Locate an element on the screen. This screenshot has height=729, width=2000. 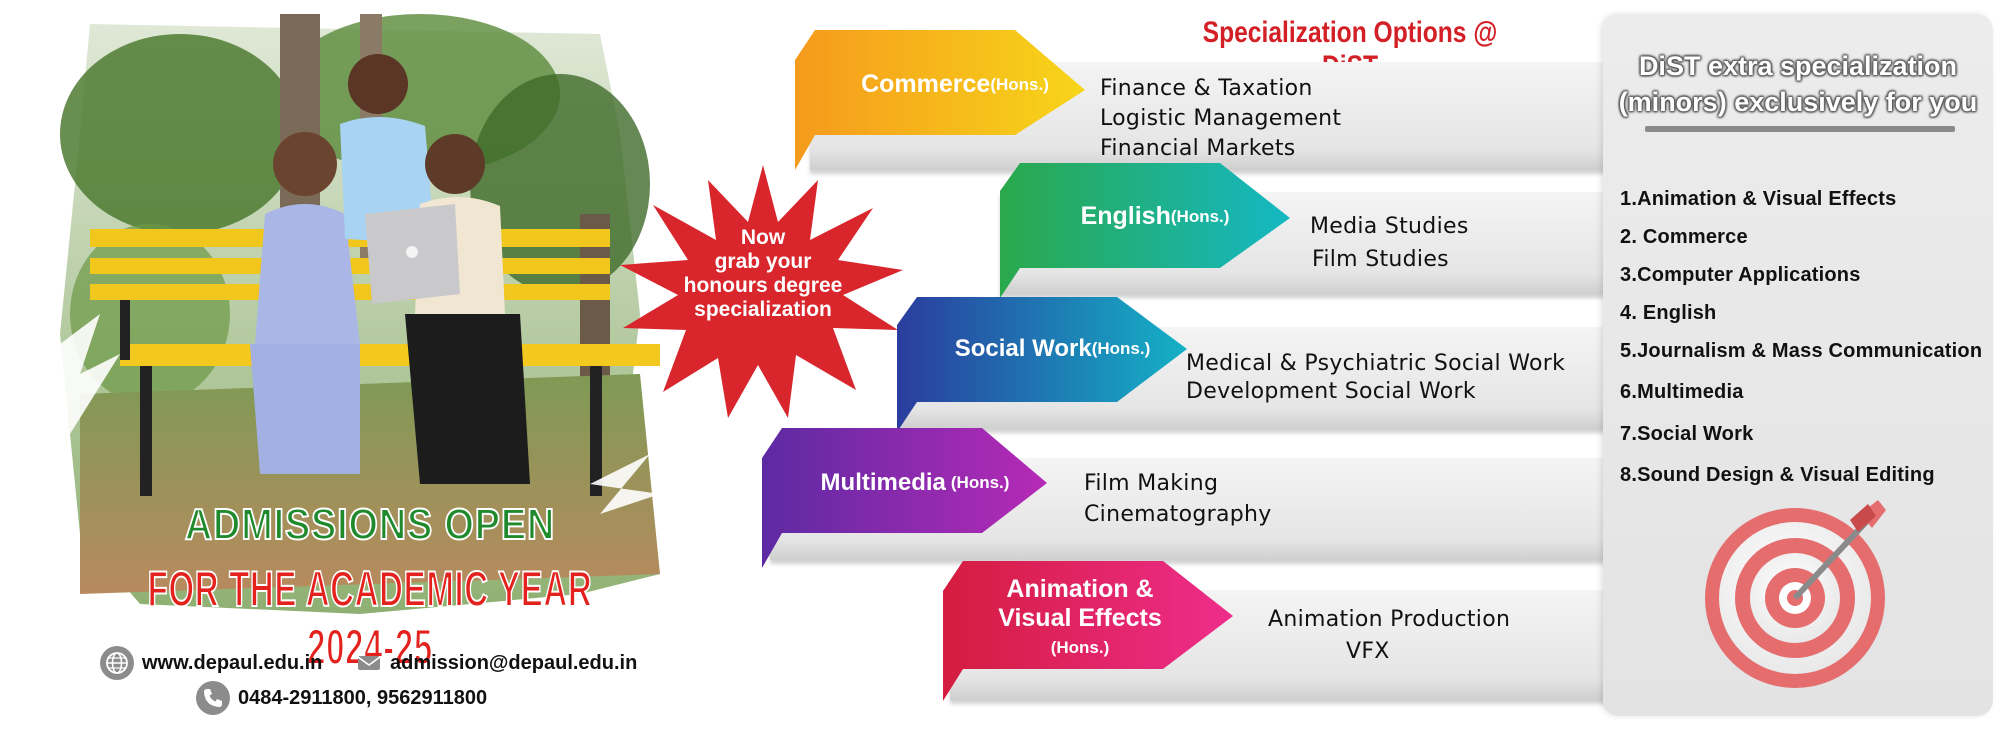
website-link: www.depaul.edu.in is located at coordinates (232, 662).